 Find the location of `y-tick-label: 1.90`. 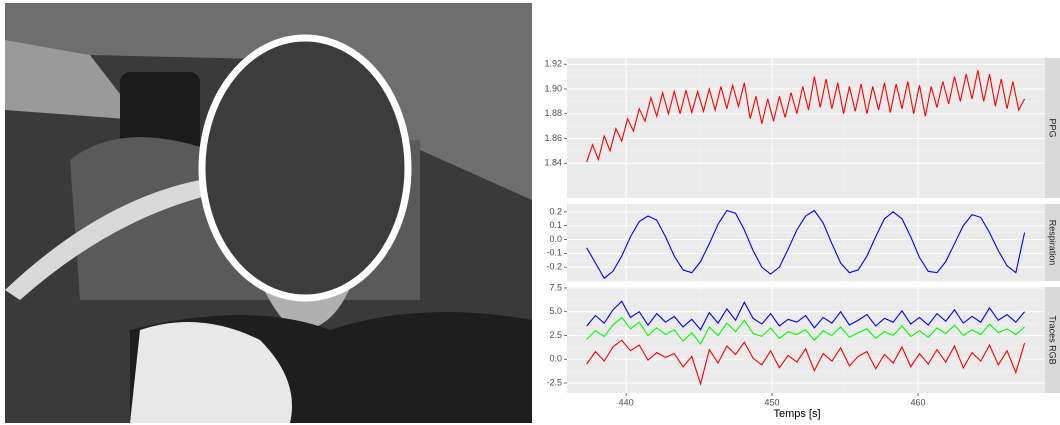

y-tick-label: 1.90 is located at coordinates (553, 88).